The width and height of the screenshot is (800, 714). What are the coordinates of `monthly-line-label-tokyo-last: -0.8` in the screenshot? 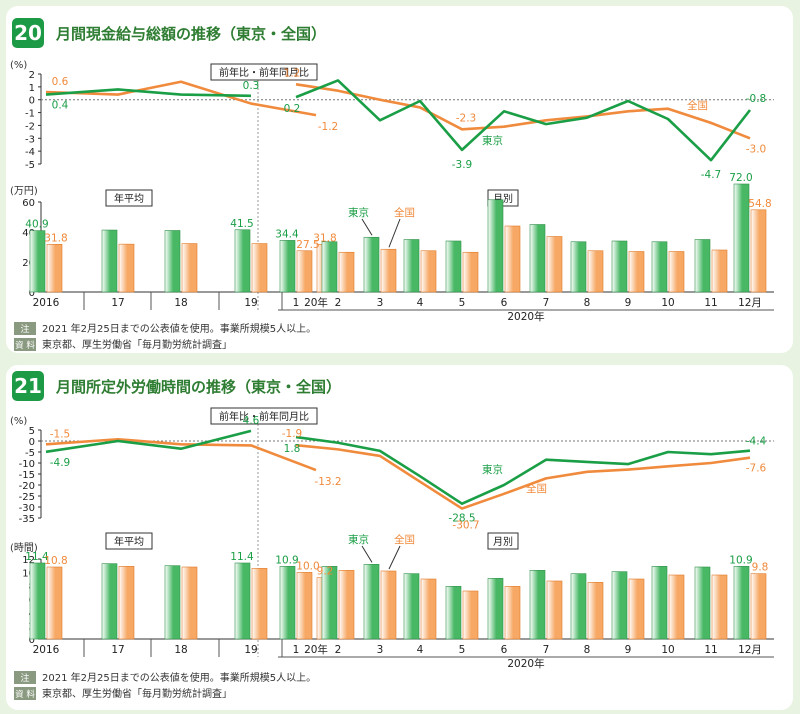 It's located at (756, 99).